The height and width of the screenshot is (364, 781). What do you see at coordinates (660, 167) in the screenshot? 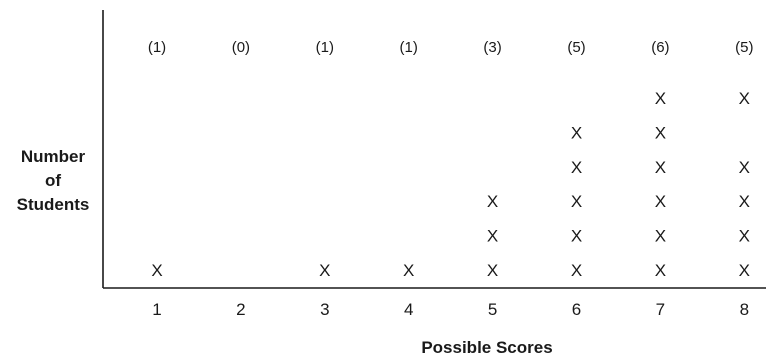
I see `x-mark-score-7-level-4: X` at bounding box center [660, 167].